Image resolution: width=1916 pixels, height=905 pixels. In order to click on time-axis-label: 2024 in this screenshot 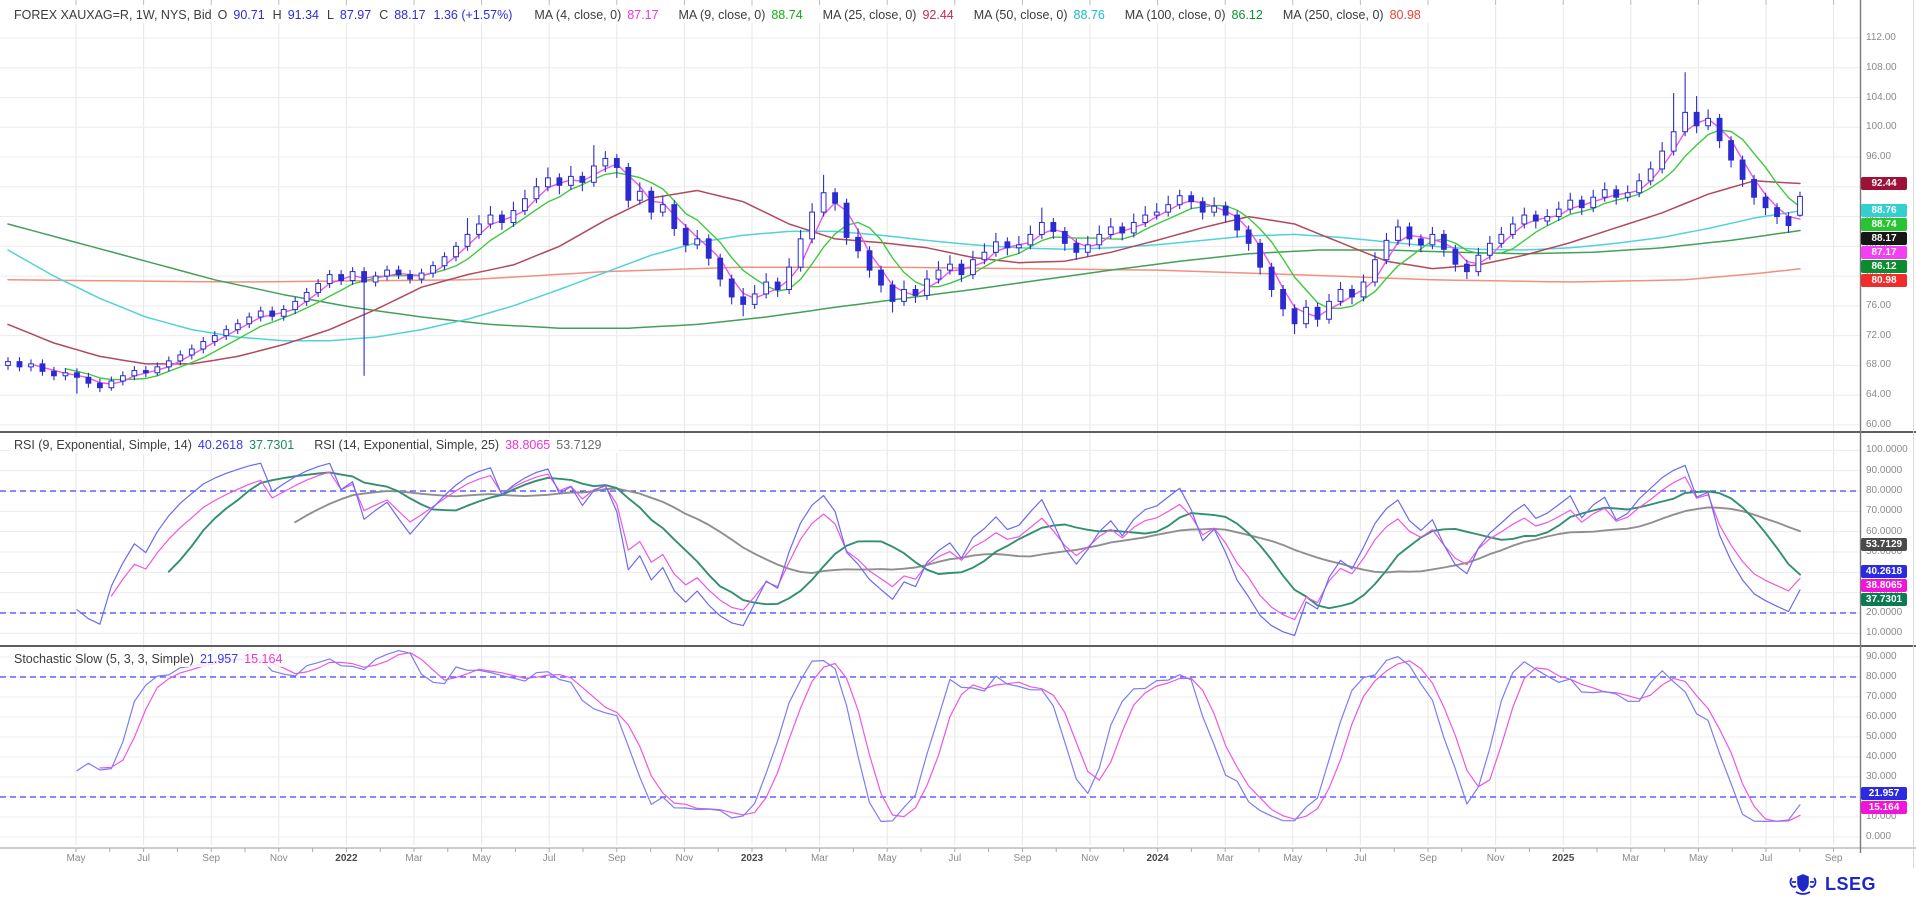, I will do `click(1157, 858)`.